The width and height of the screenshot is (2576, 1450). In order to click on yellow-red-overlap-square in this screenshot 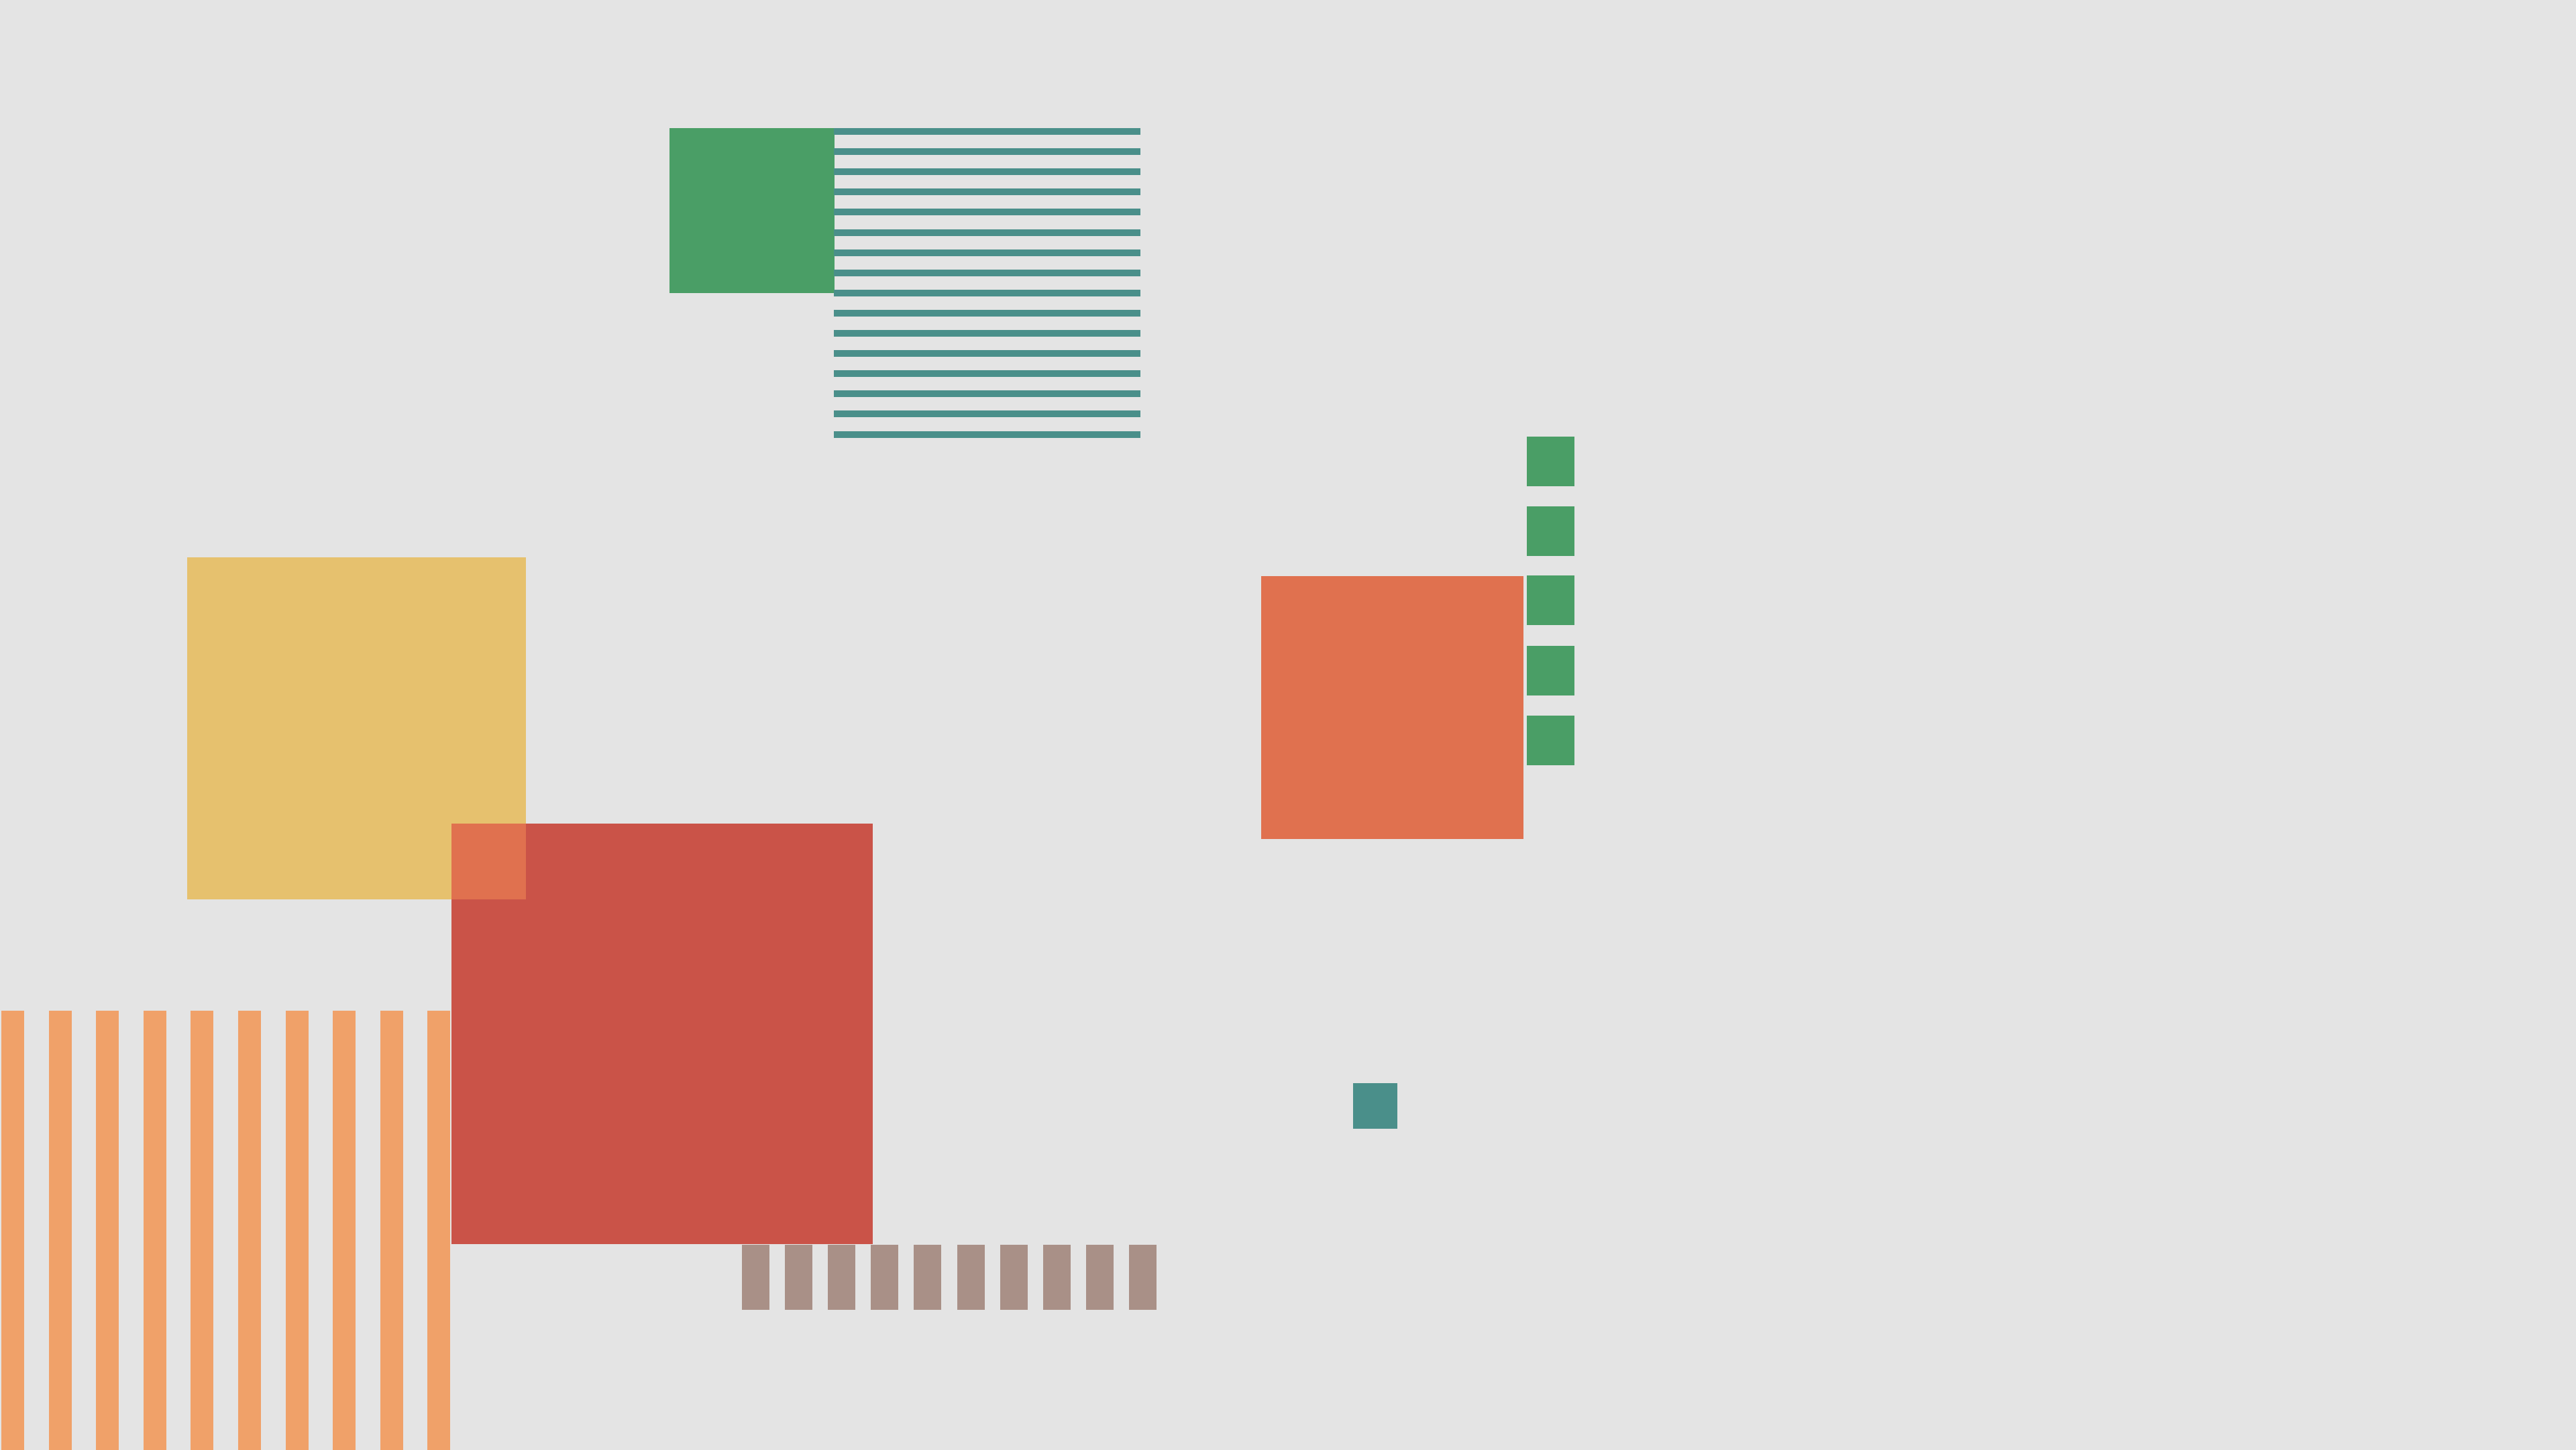, I will do `click(488, 861)`.